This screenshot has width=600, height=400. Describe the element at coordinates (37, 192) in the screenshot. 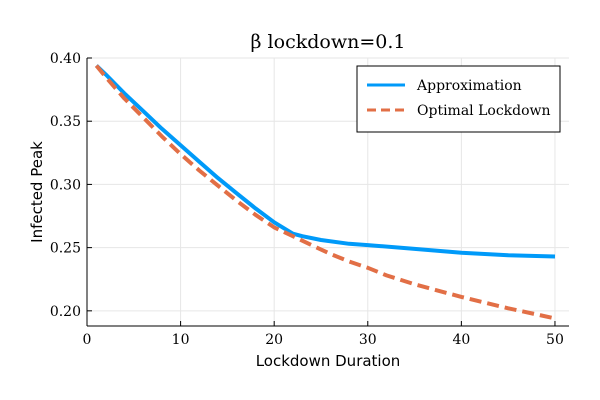

I see `y-axis-label: Infected Peak` at that location.